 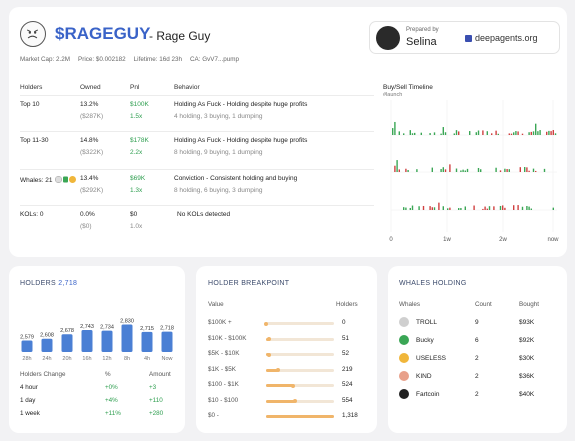 I want to click on change-period: 1 week, so click(x=30, y=413).